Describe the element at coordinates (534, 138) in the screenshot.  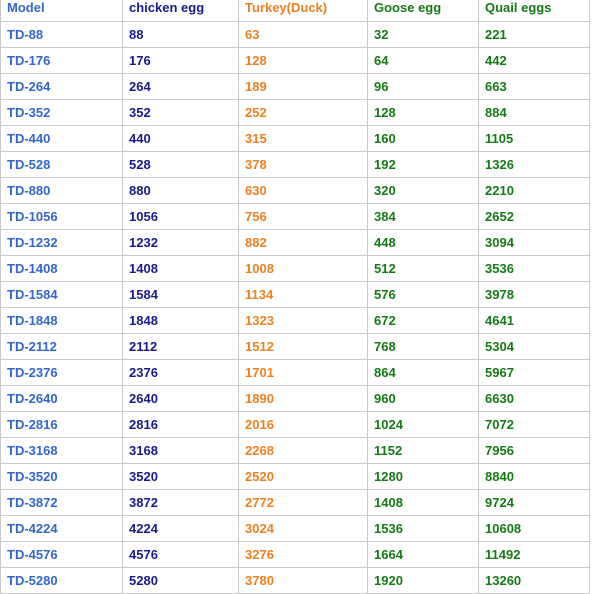
I see `cell-quail-eggs: 1105` at that location.